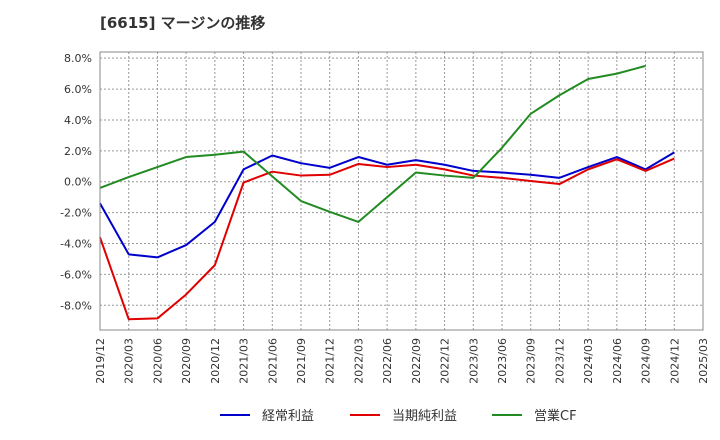  Describe the element at coordinates (78, 151) in the screenshot. I see `y-tick-label: 2.0%` at that location.